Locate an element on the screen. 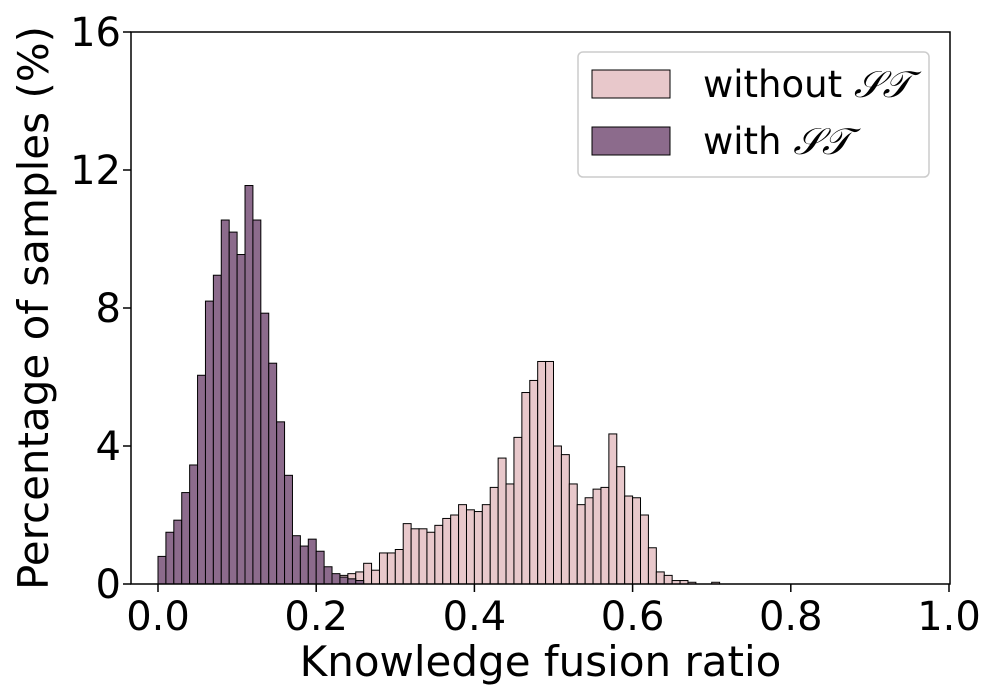 This screenshot has height=700, width=1000. legend-label-without-st: without 𝒮𝒯 is located at coordinates (812, 84).